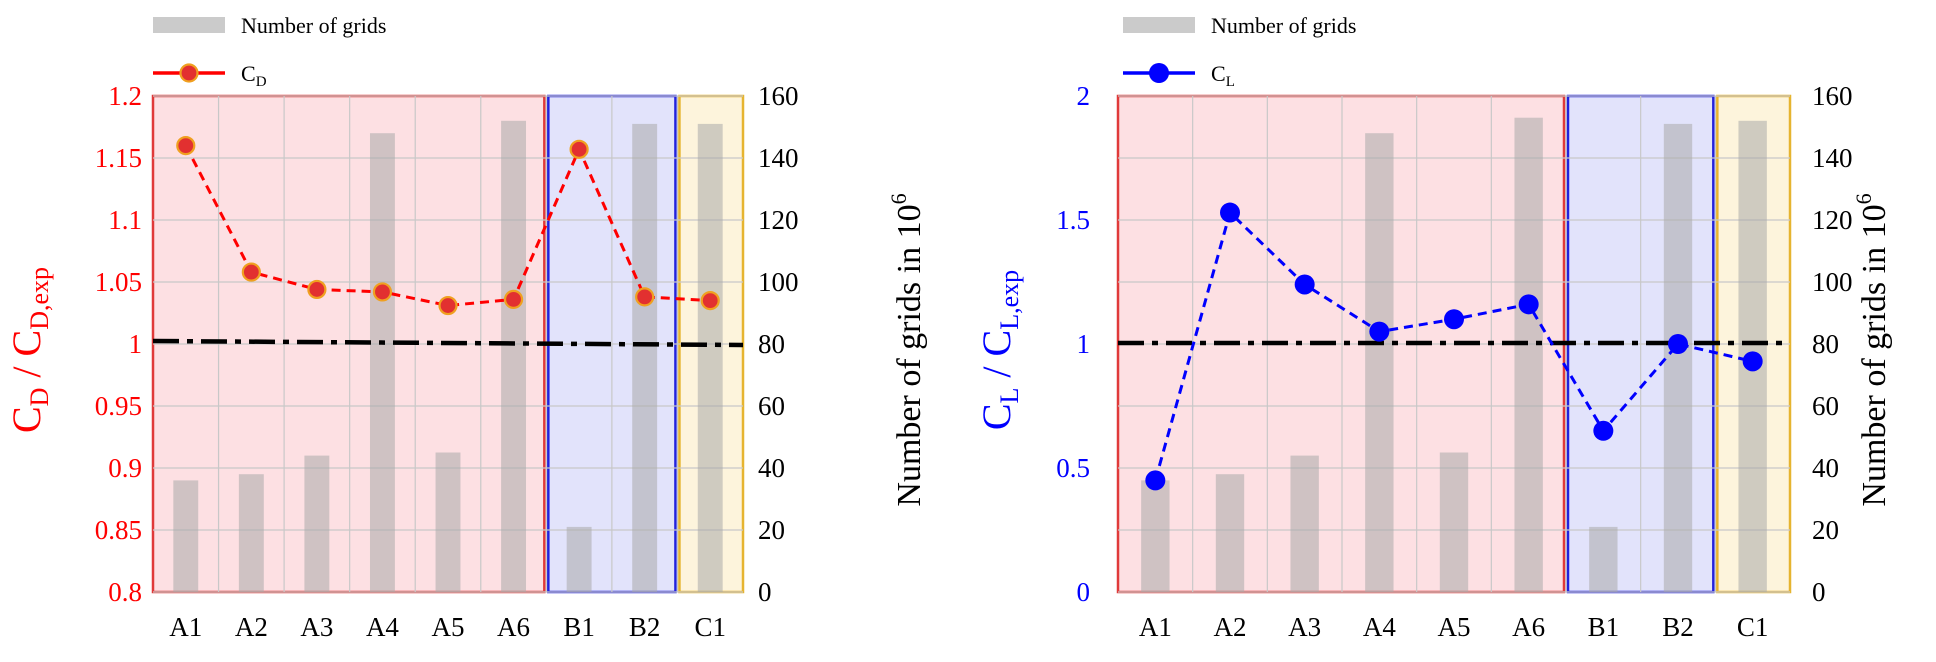  I want to click on left-tick-label: 1.2, so click(125, 96).